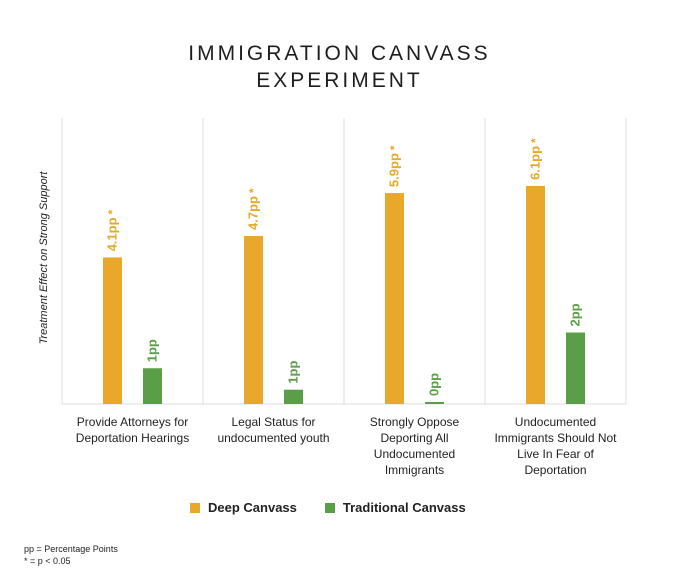 Image resolution: width=679 pixels, height=569 pixels. I want to click on footnote-pp: pp = Percentage Points, so click(71, 549).